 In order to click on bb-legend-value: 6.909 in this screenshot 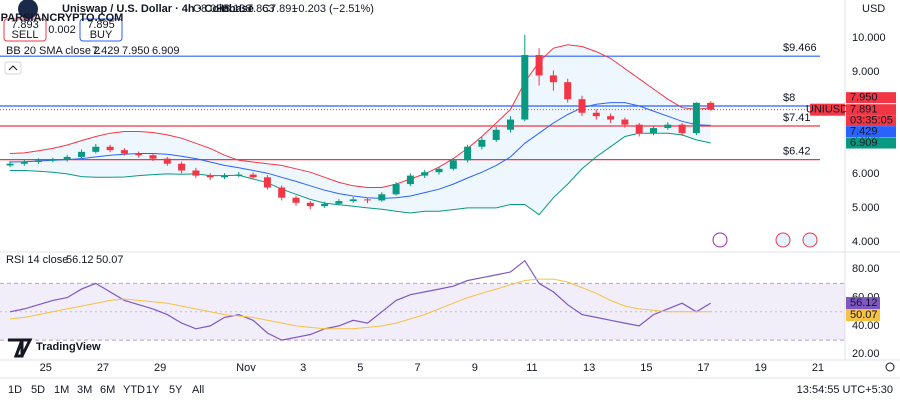, I will do `click(166, 51)`.